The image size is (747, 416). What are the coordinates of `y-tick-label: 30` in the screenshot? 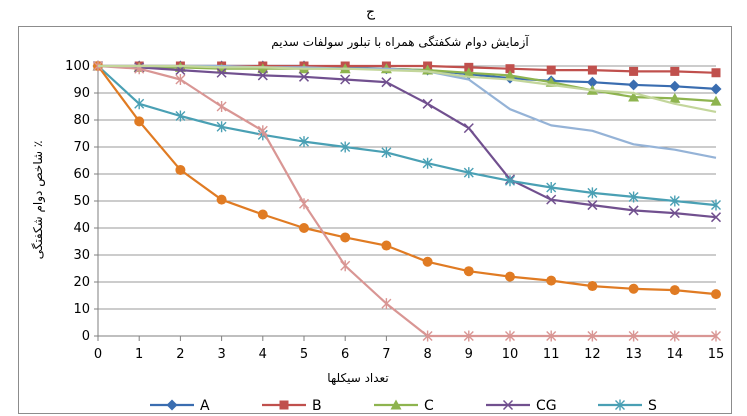 It's located at (81, 255).